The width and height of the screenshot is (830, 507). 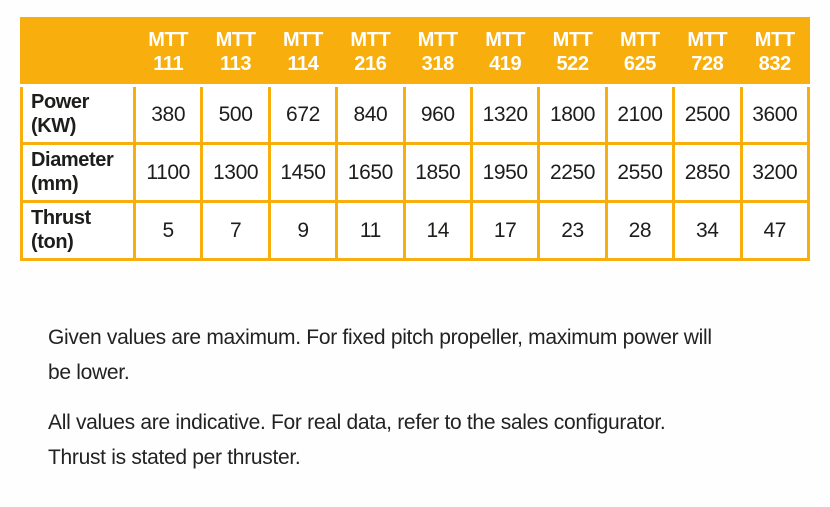 I want to click on power-value-mtt-318: 960, so click(x=437, y=114).